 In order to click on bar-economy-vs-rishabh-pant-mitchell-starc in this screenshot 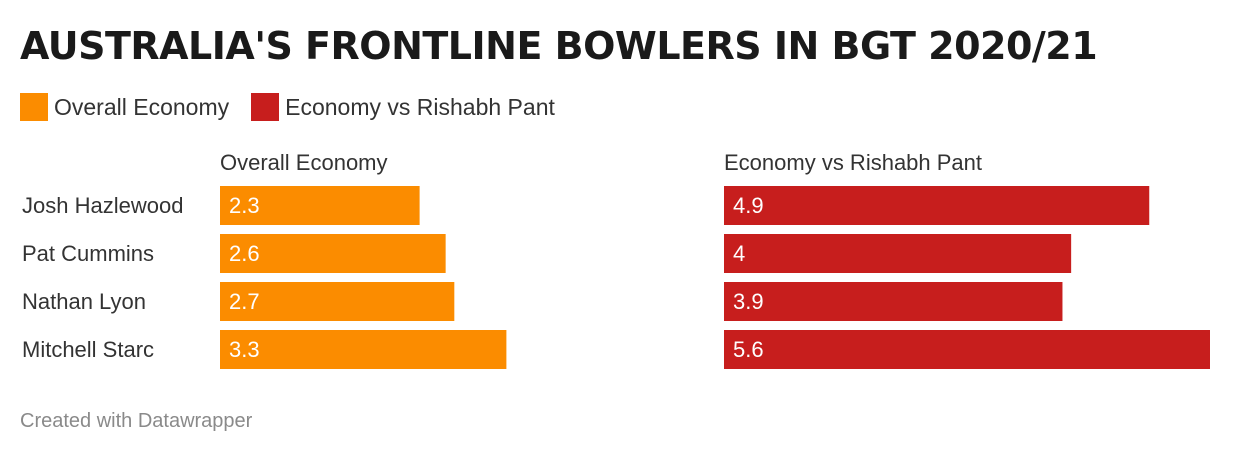, I will do `click(967, 349)`.